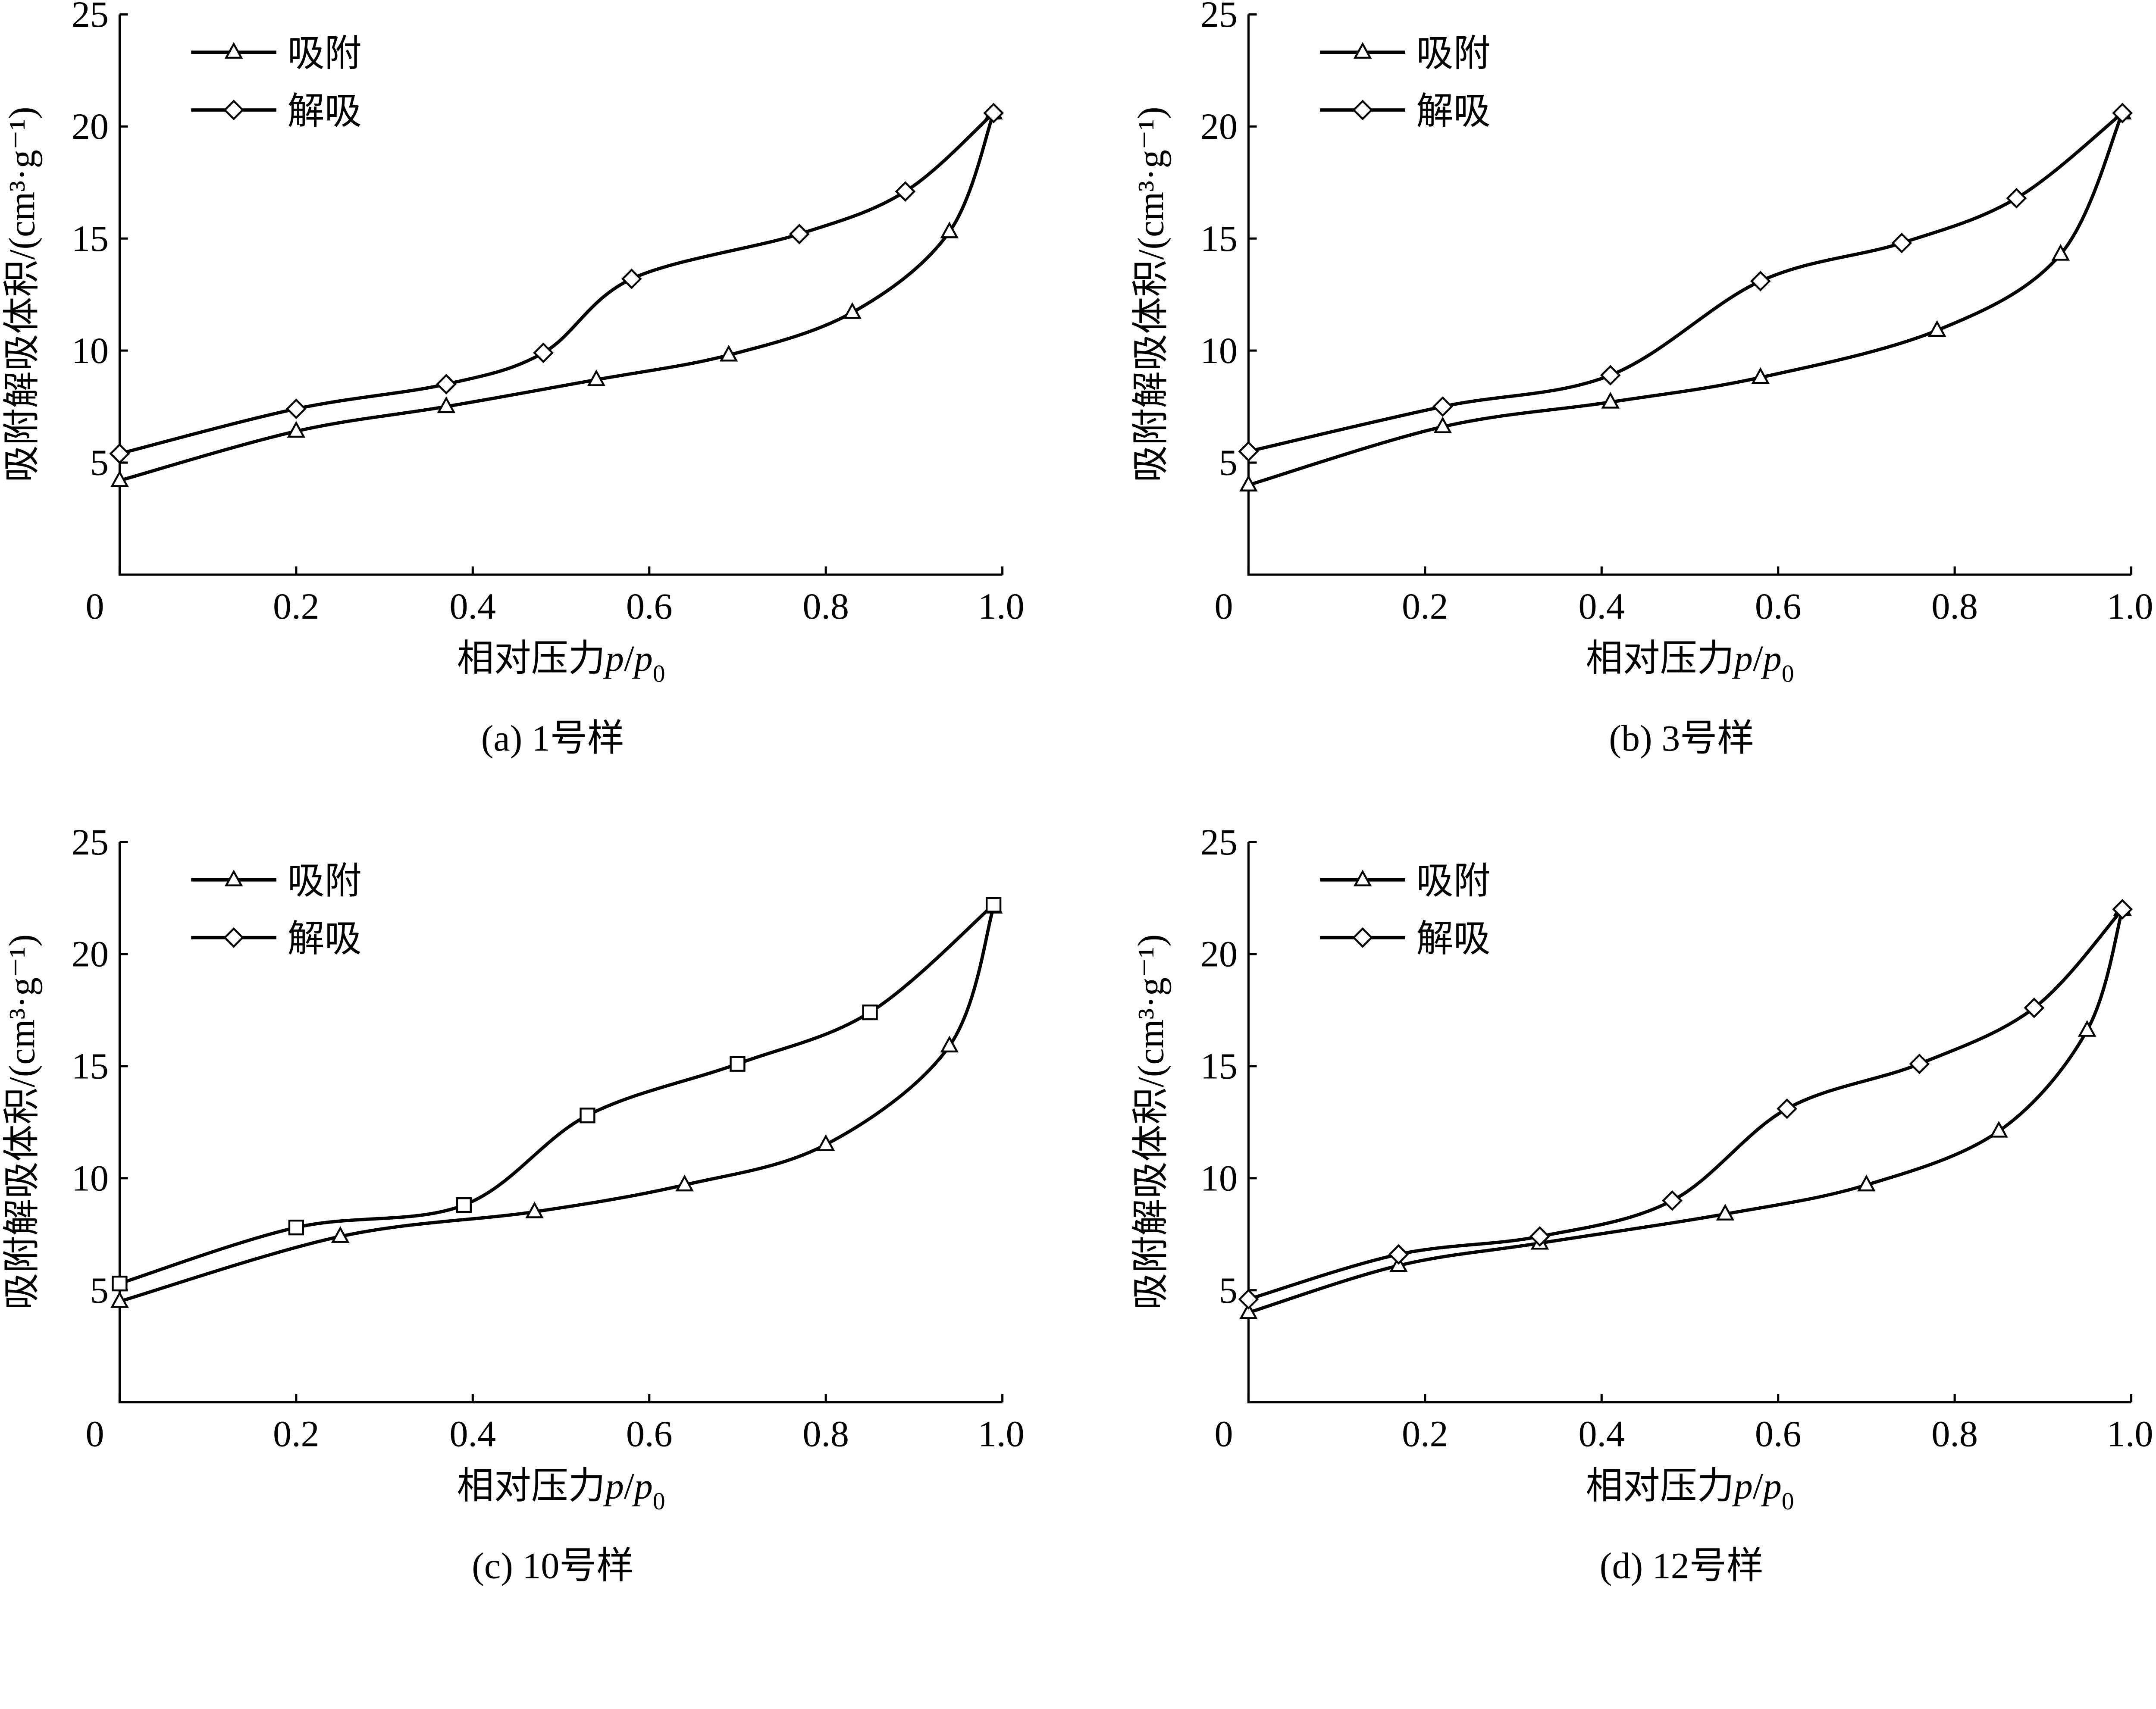  I want to click on x-axis-label-sub: 0, so click(1788, 674).